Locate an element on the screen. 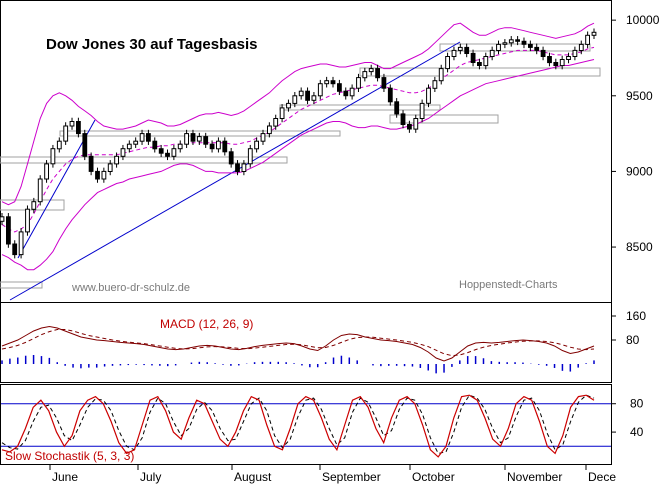  macd-line is located at coordinates (298, 343).